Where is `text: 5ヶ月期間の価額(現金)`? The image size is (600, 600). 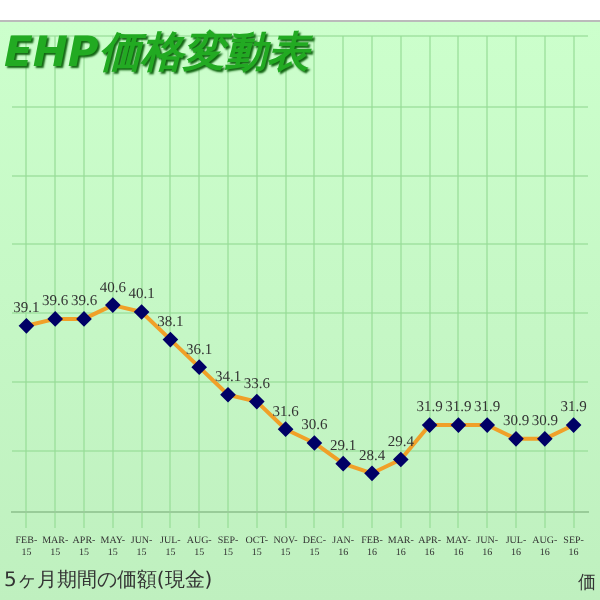 text: 5ヶ月期間の価額(現金) is located at coordinates (108, 580).